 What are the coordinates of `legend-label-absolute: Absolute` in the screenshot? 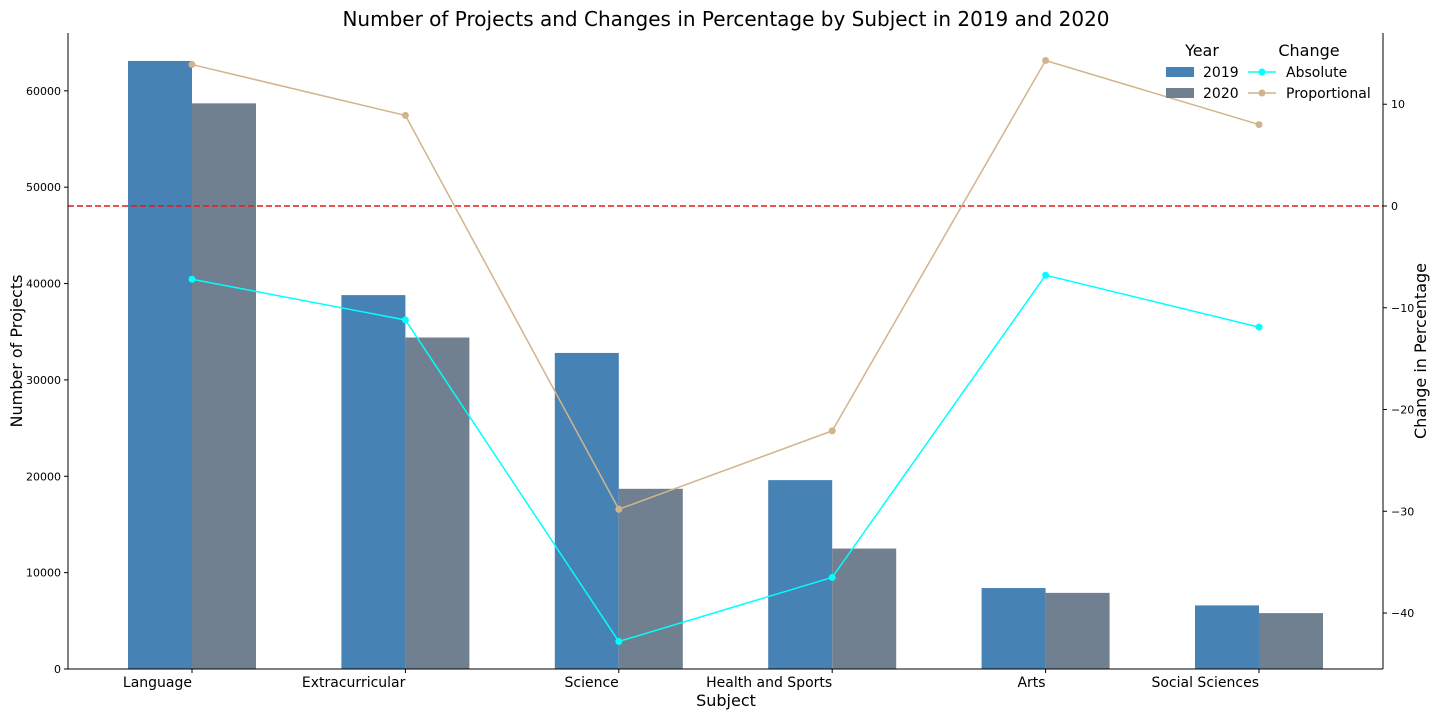 It's located at (1316, 73).